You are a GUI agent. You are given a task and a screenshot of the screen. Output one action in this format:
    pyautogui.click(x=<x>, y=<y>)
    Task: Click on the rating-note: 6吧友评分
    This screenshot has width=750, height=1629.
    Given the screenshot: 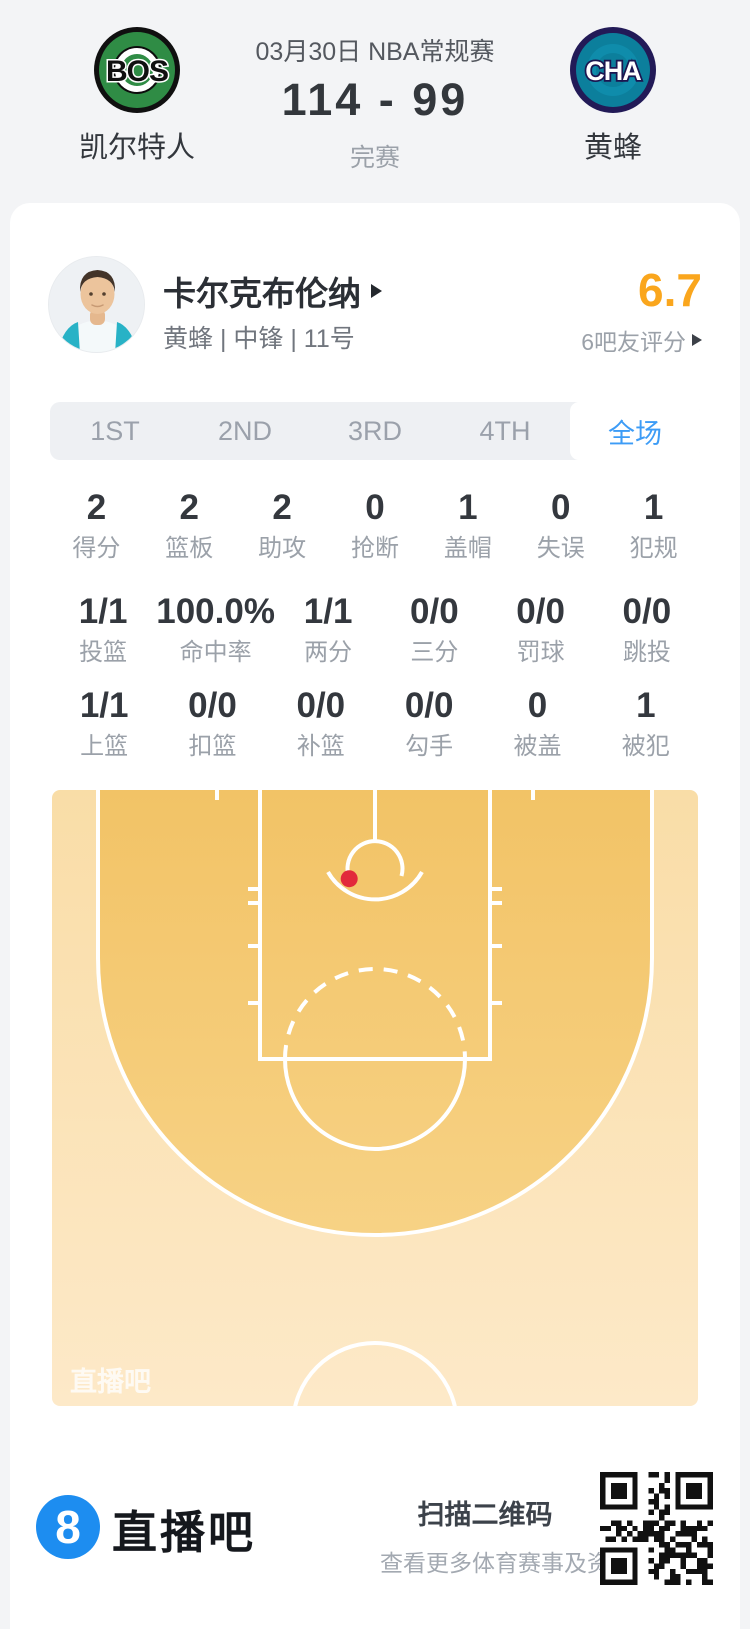 What is the action you would take?
    pyautogui.click(x=633, y=342)
    